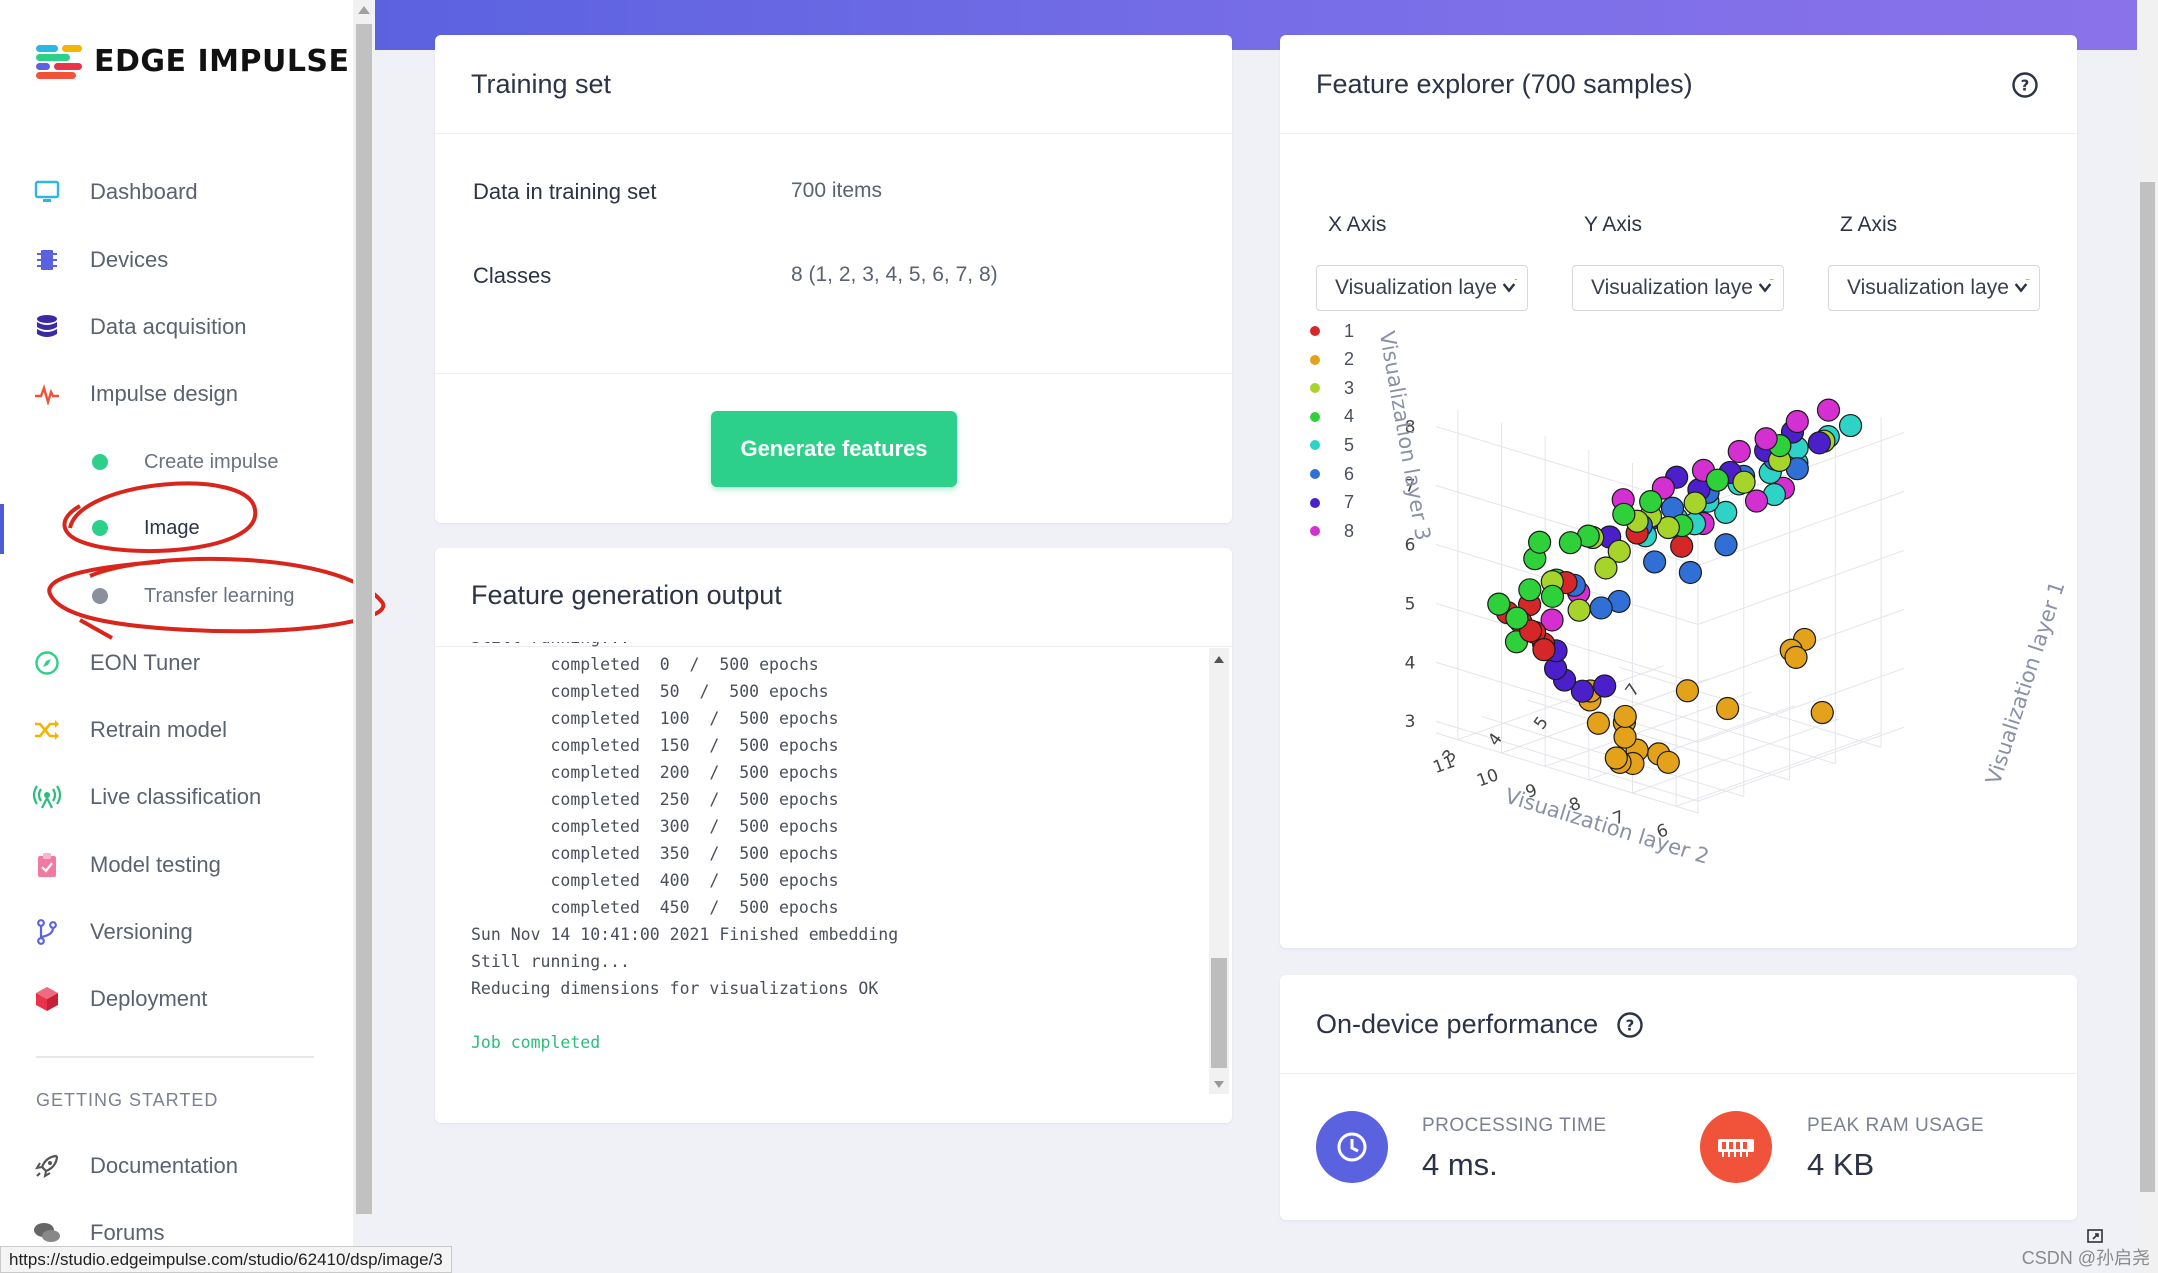 The image size is (2158, 1273). I want to click on log-scrollbar-thumb, so click(1219, 1013).